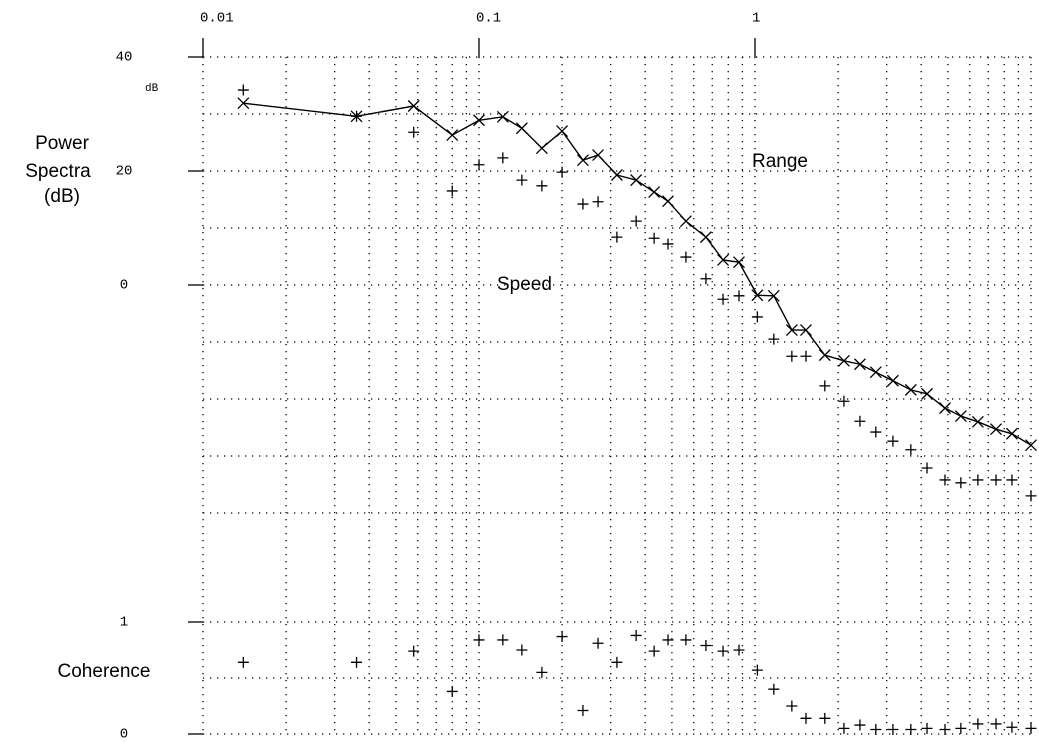 This screenshot has height=742, width=1039. I want to click on y-label: Spectra, so click(58, 171).